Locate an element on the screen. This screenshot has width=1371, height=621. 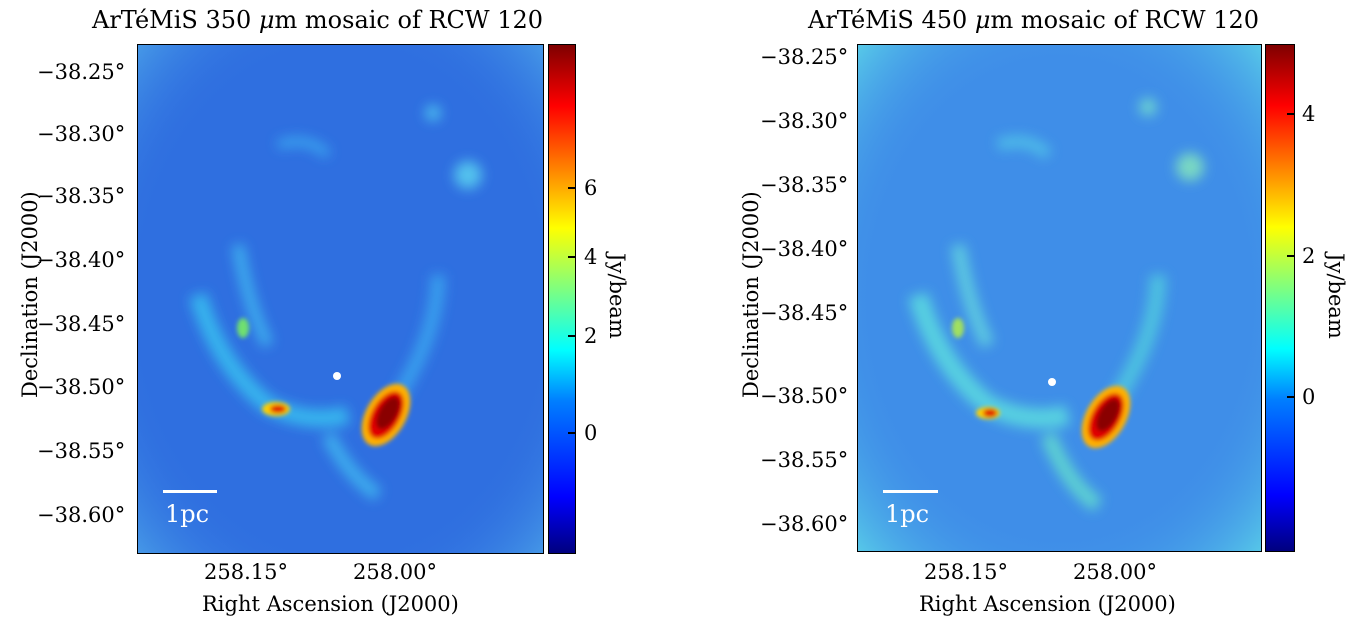
panel-title: ArTéMiS 450 μm mosaic of RCW 120 is located at coordinates (1033, 20).